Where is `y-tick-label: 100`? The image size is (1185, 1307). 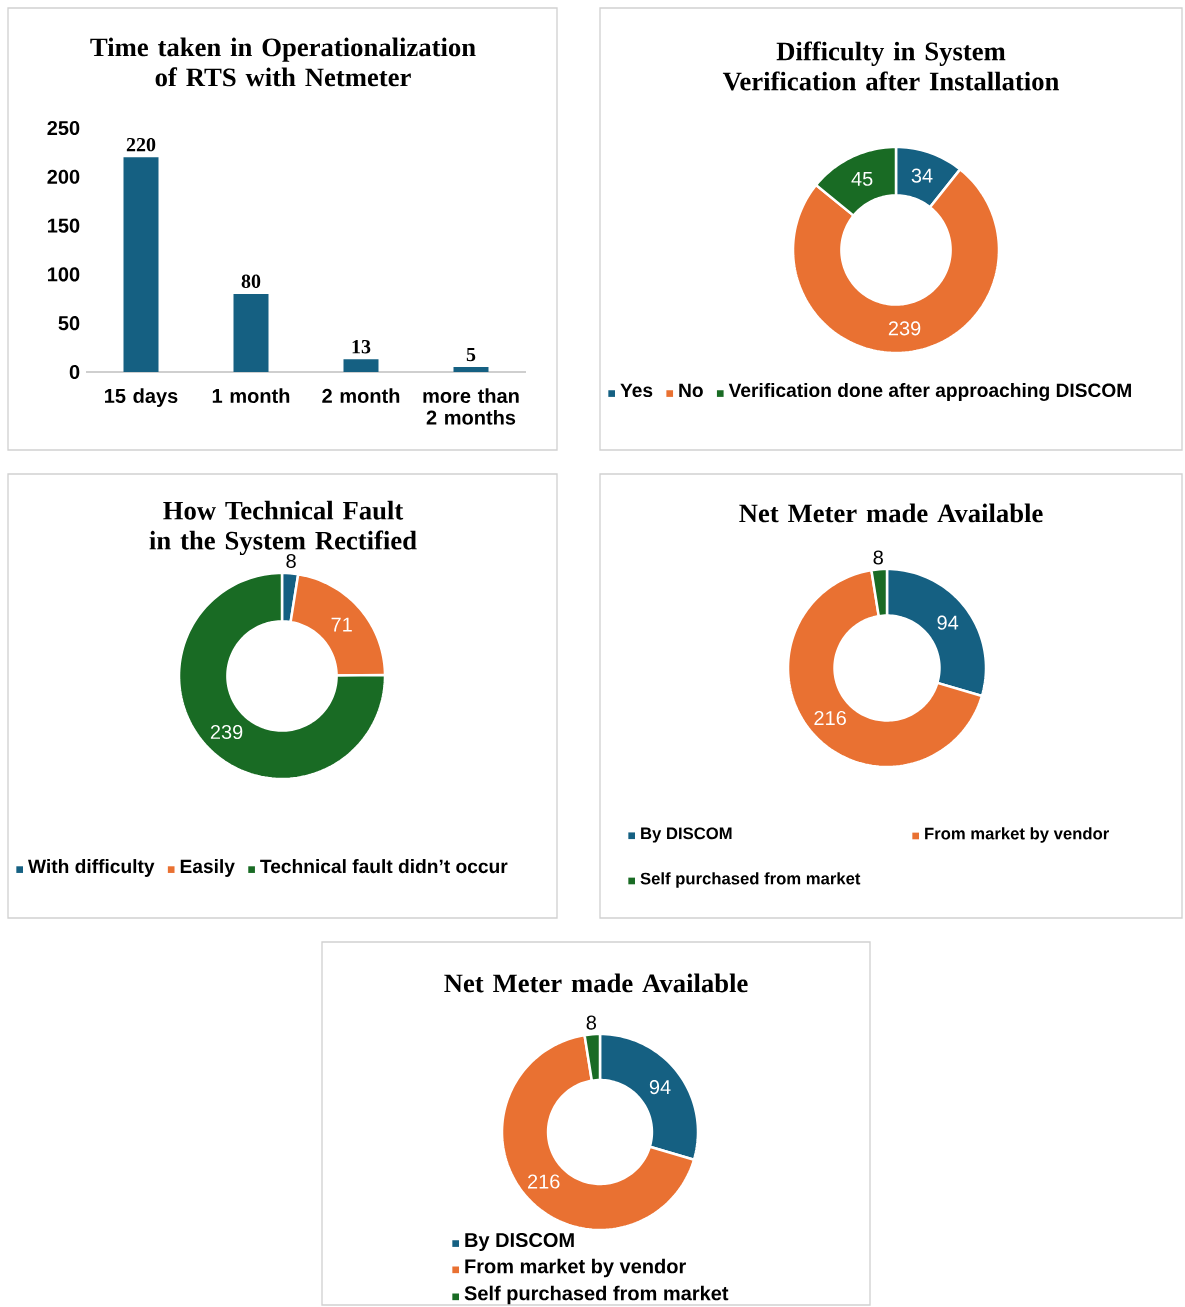
y-tick-label: 100 is located at coordinates (64, 274).